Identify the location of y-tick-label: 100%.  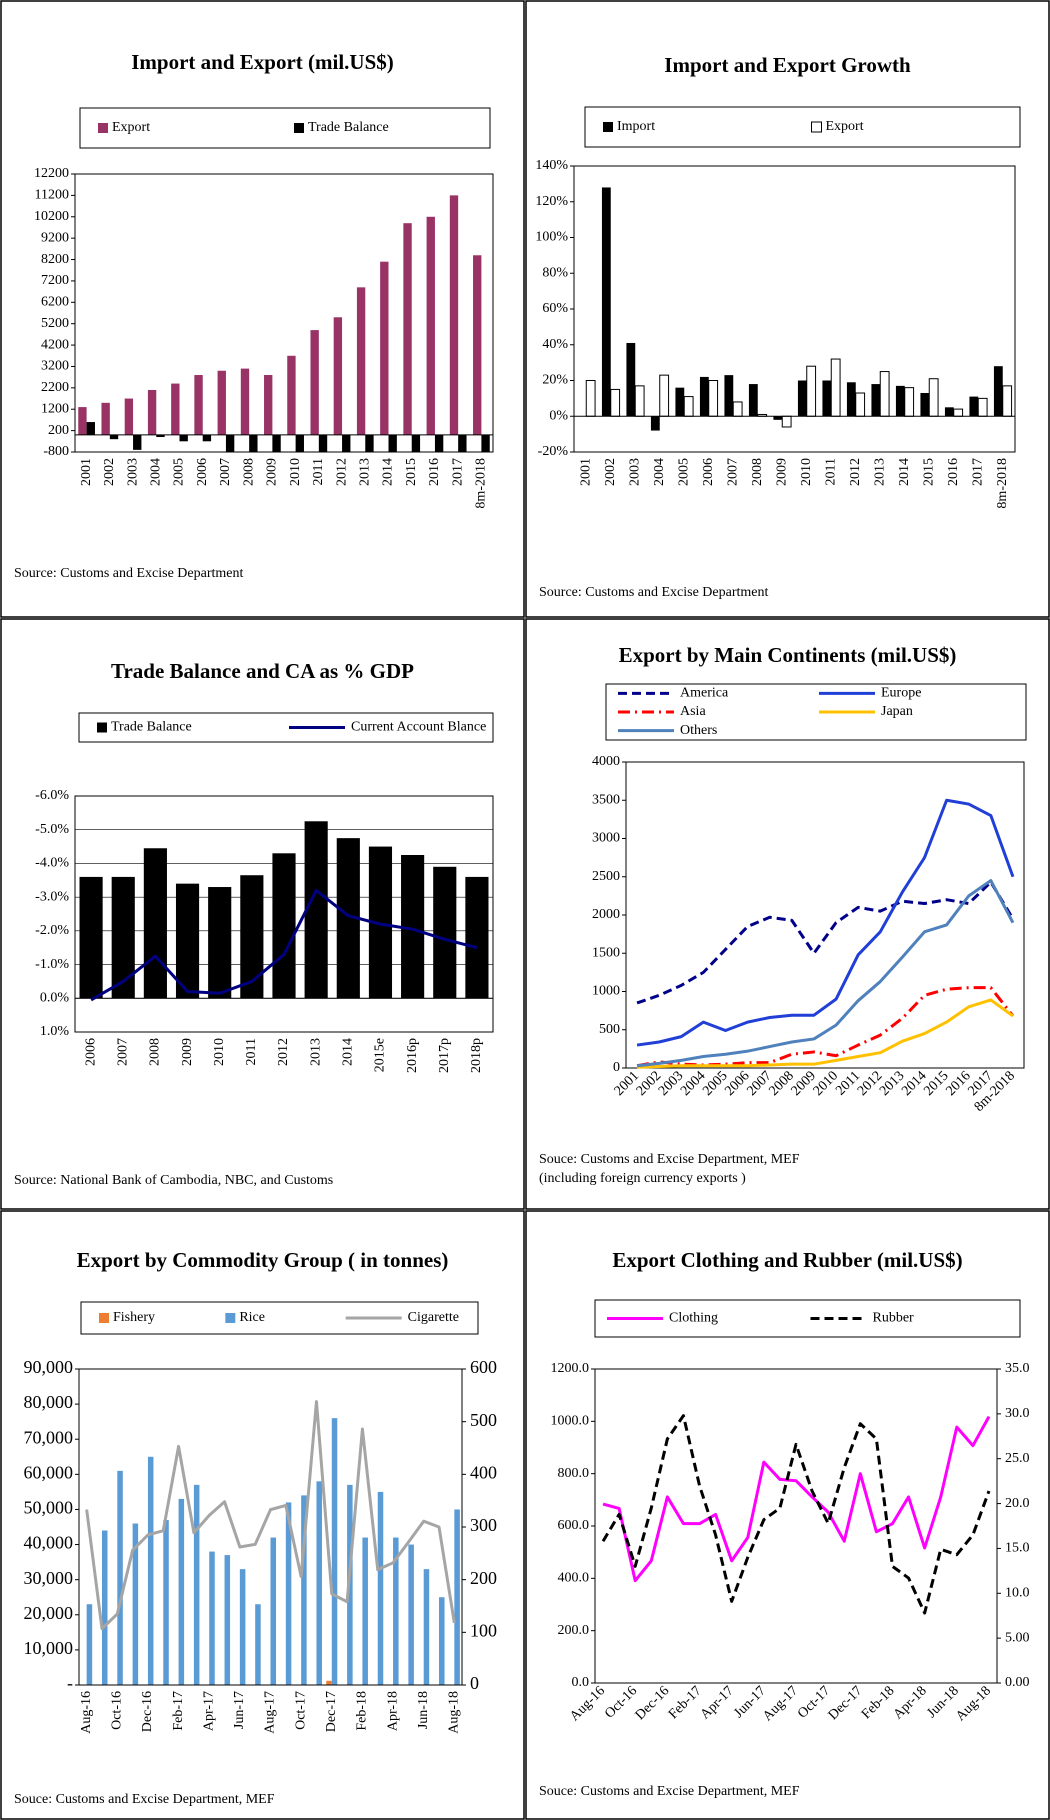
(551, 237).